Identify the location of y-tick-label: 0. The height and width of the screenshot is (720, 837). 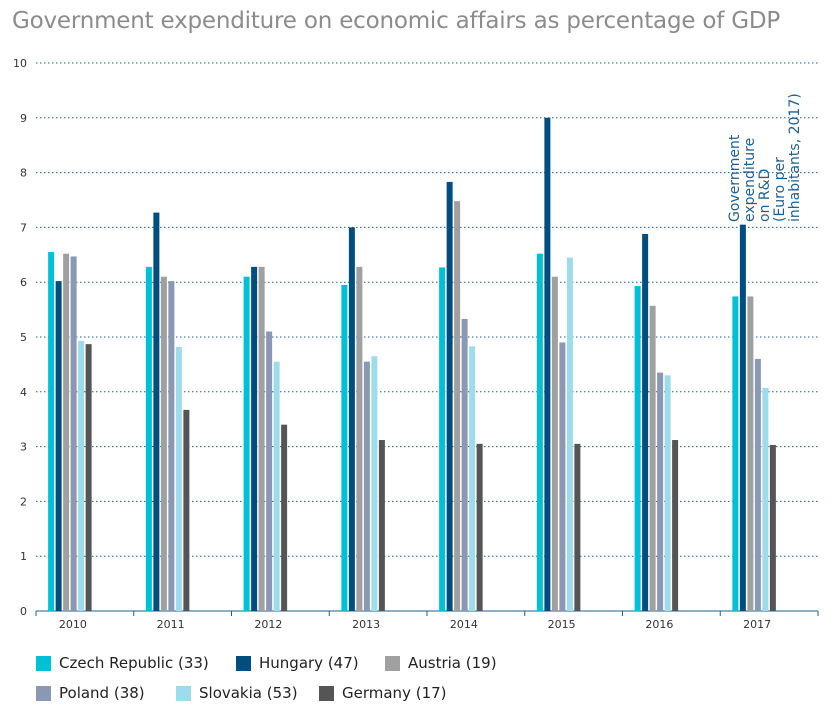
(23, 611).